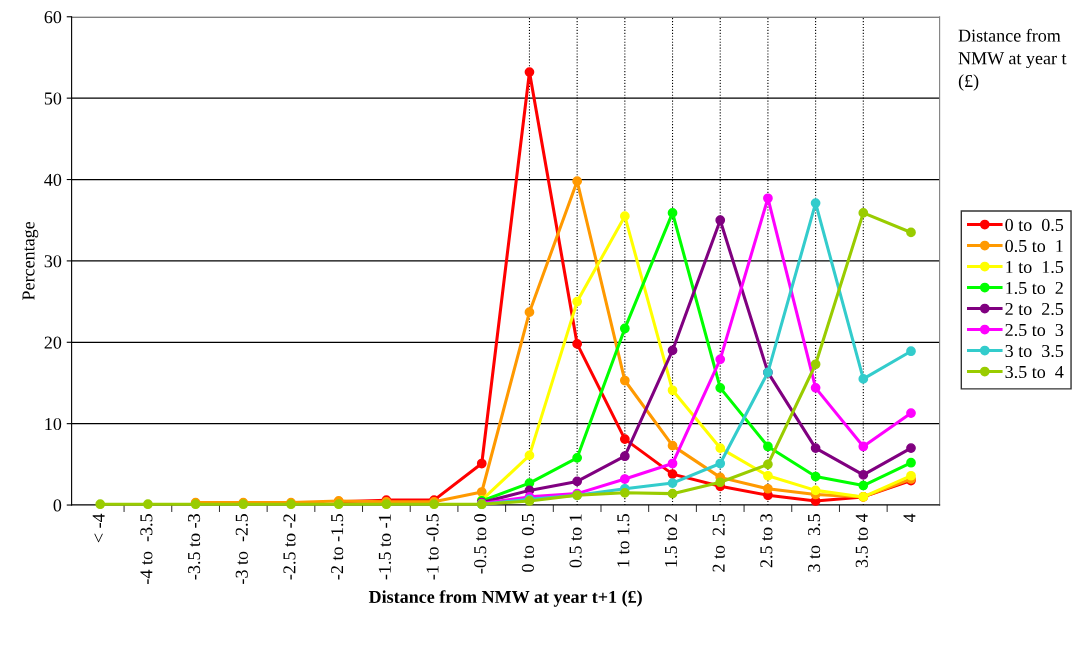 The width and height of the screenshot is (1085, 645). Describe the element at coordinates (1034, 351) in the screenshot. I see `legend-label: 3 to 3.5` at that location.